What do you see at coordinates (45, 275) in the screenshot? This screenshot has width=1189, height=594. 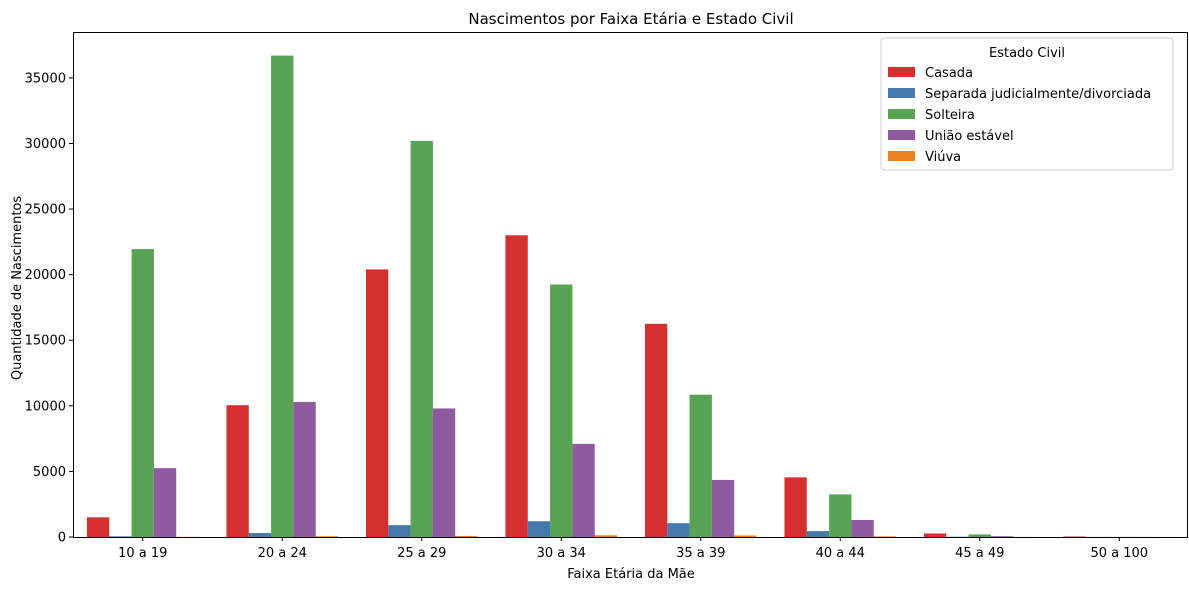 I see `y-tick-label-5: 20000` at bounding box center [45, 275].